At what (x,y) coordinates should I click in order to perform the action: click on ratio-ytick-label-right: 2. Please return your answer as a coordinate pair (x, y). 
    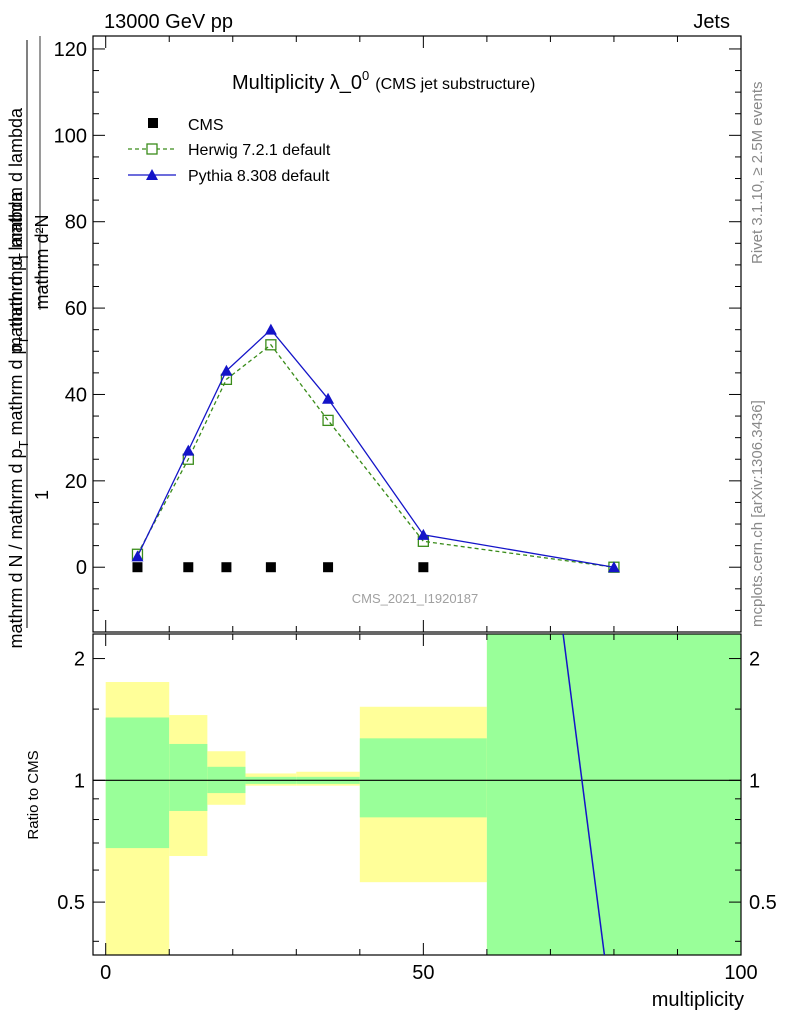
    Looking at the image, I should click on (754, 660).